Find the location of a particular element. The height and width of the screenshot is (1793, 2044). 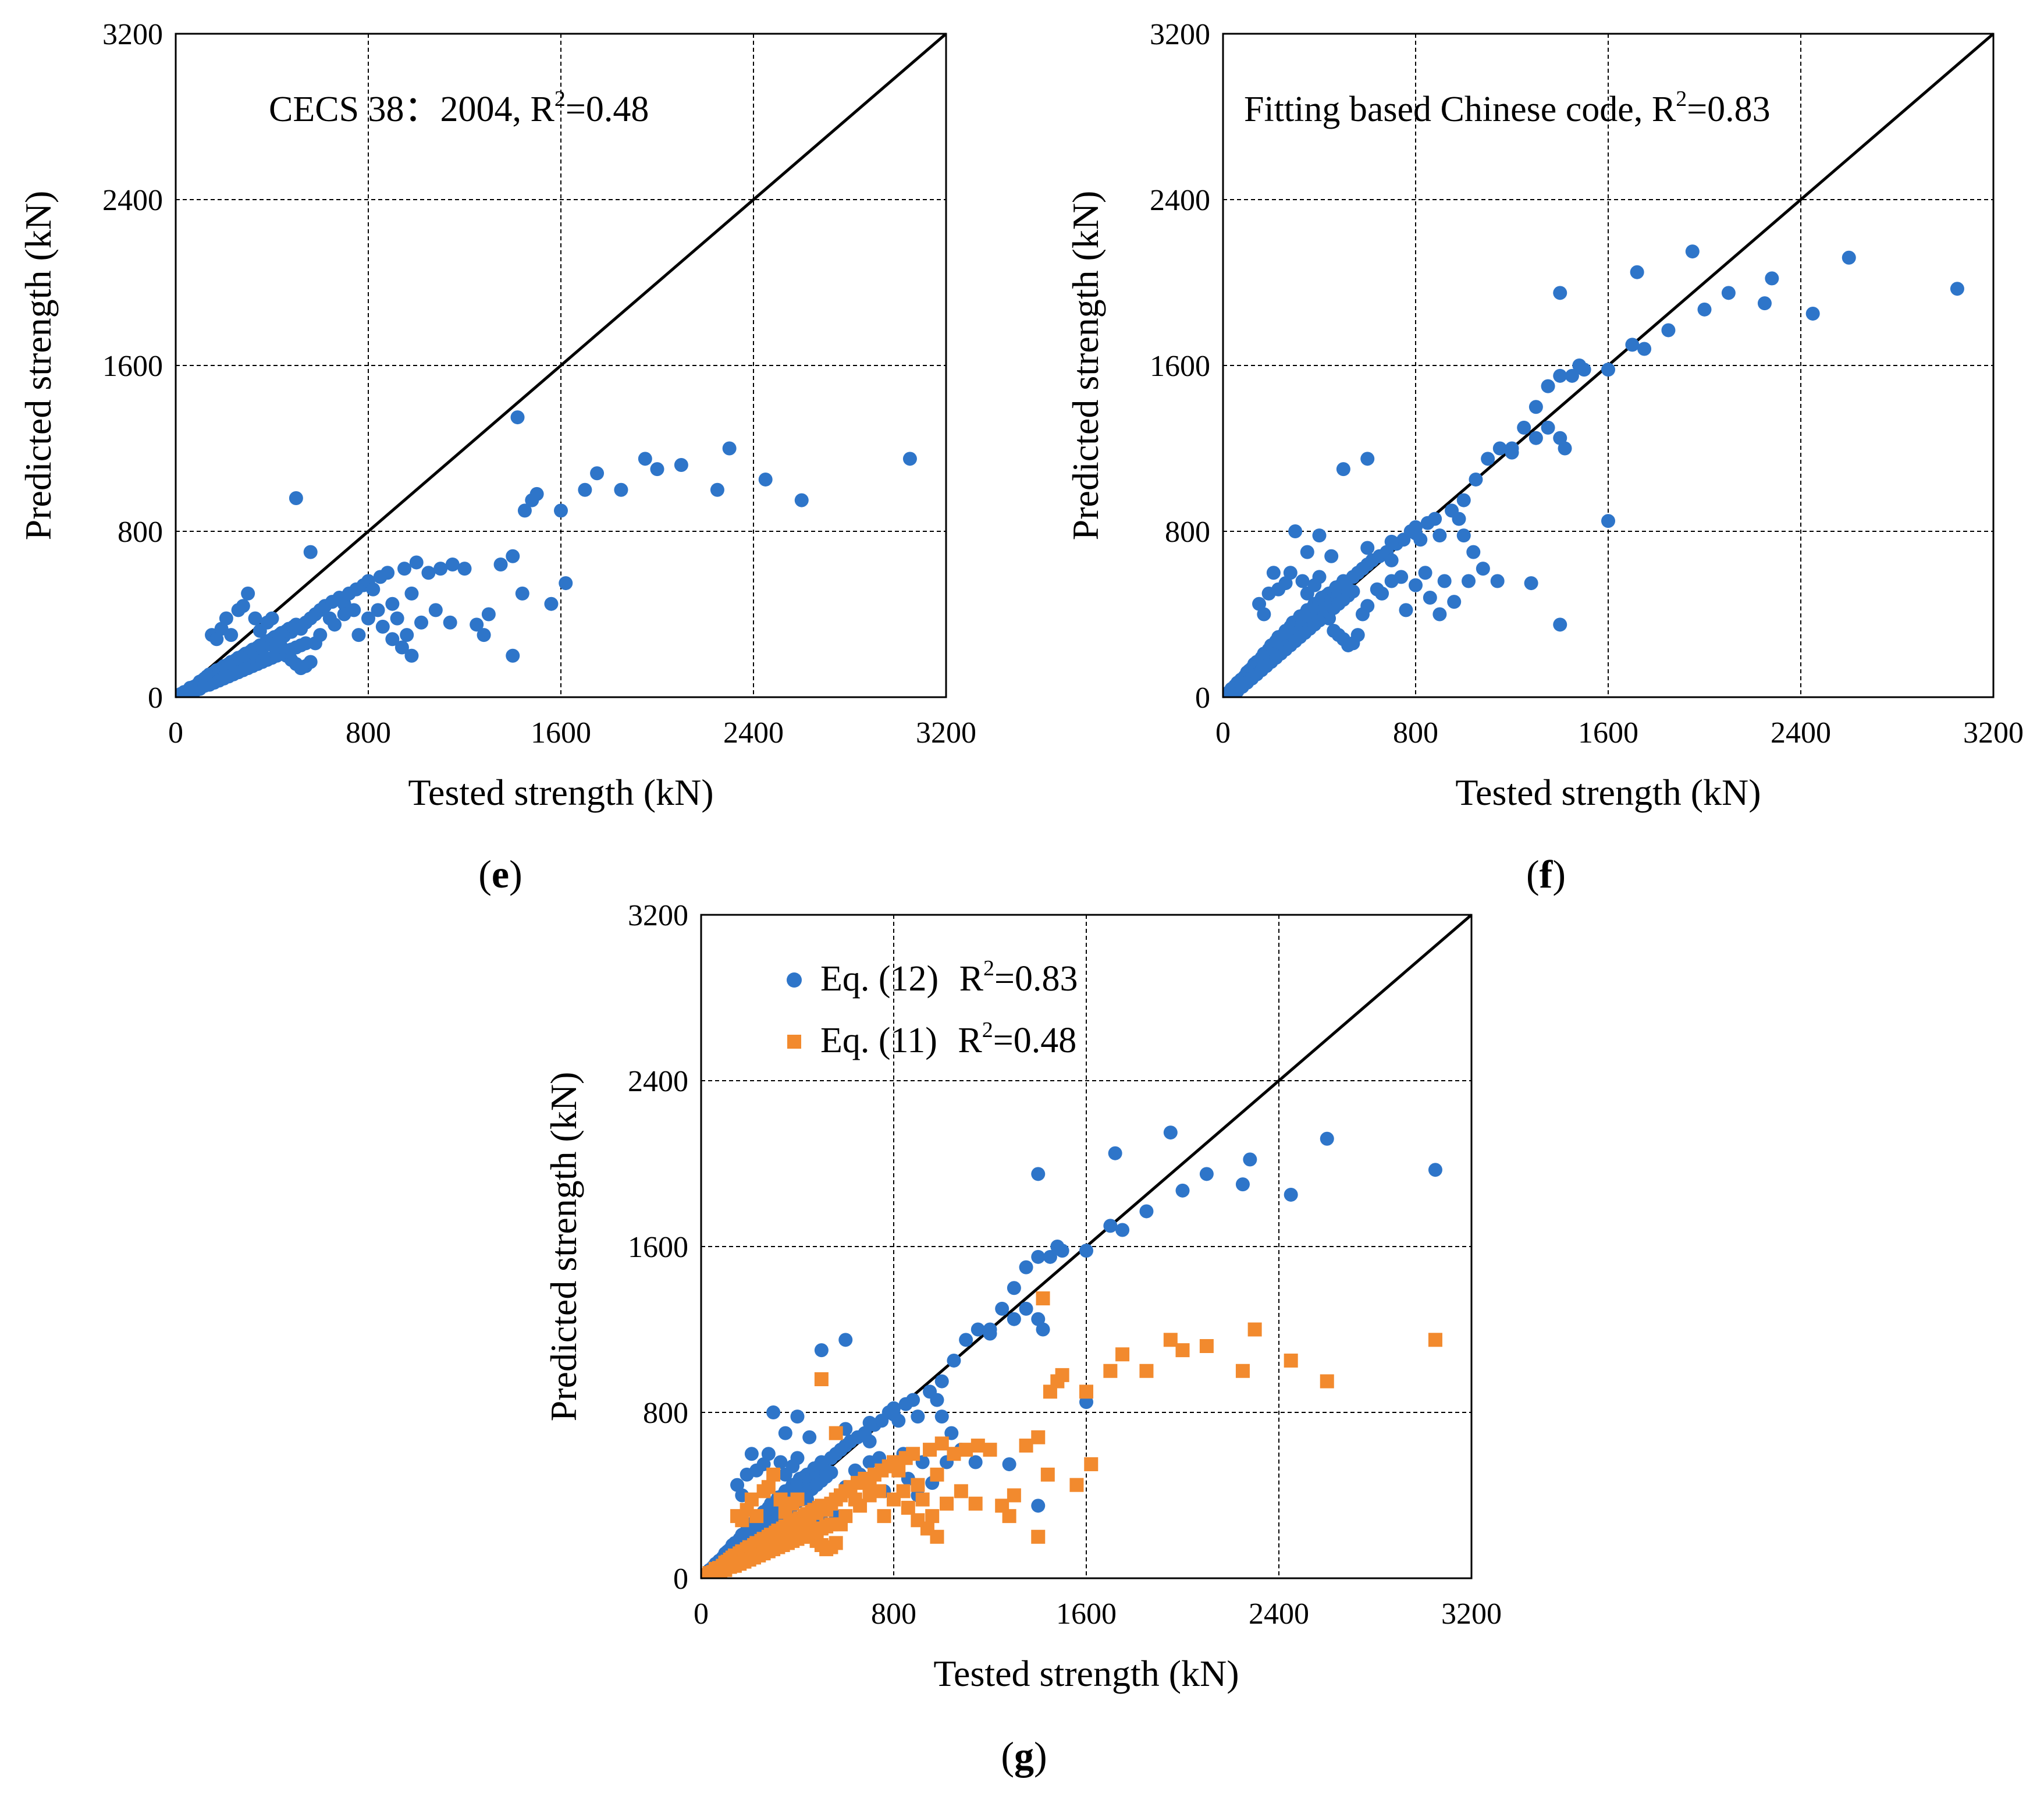

plot-frame is located at coordinates (561, 366).